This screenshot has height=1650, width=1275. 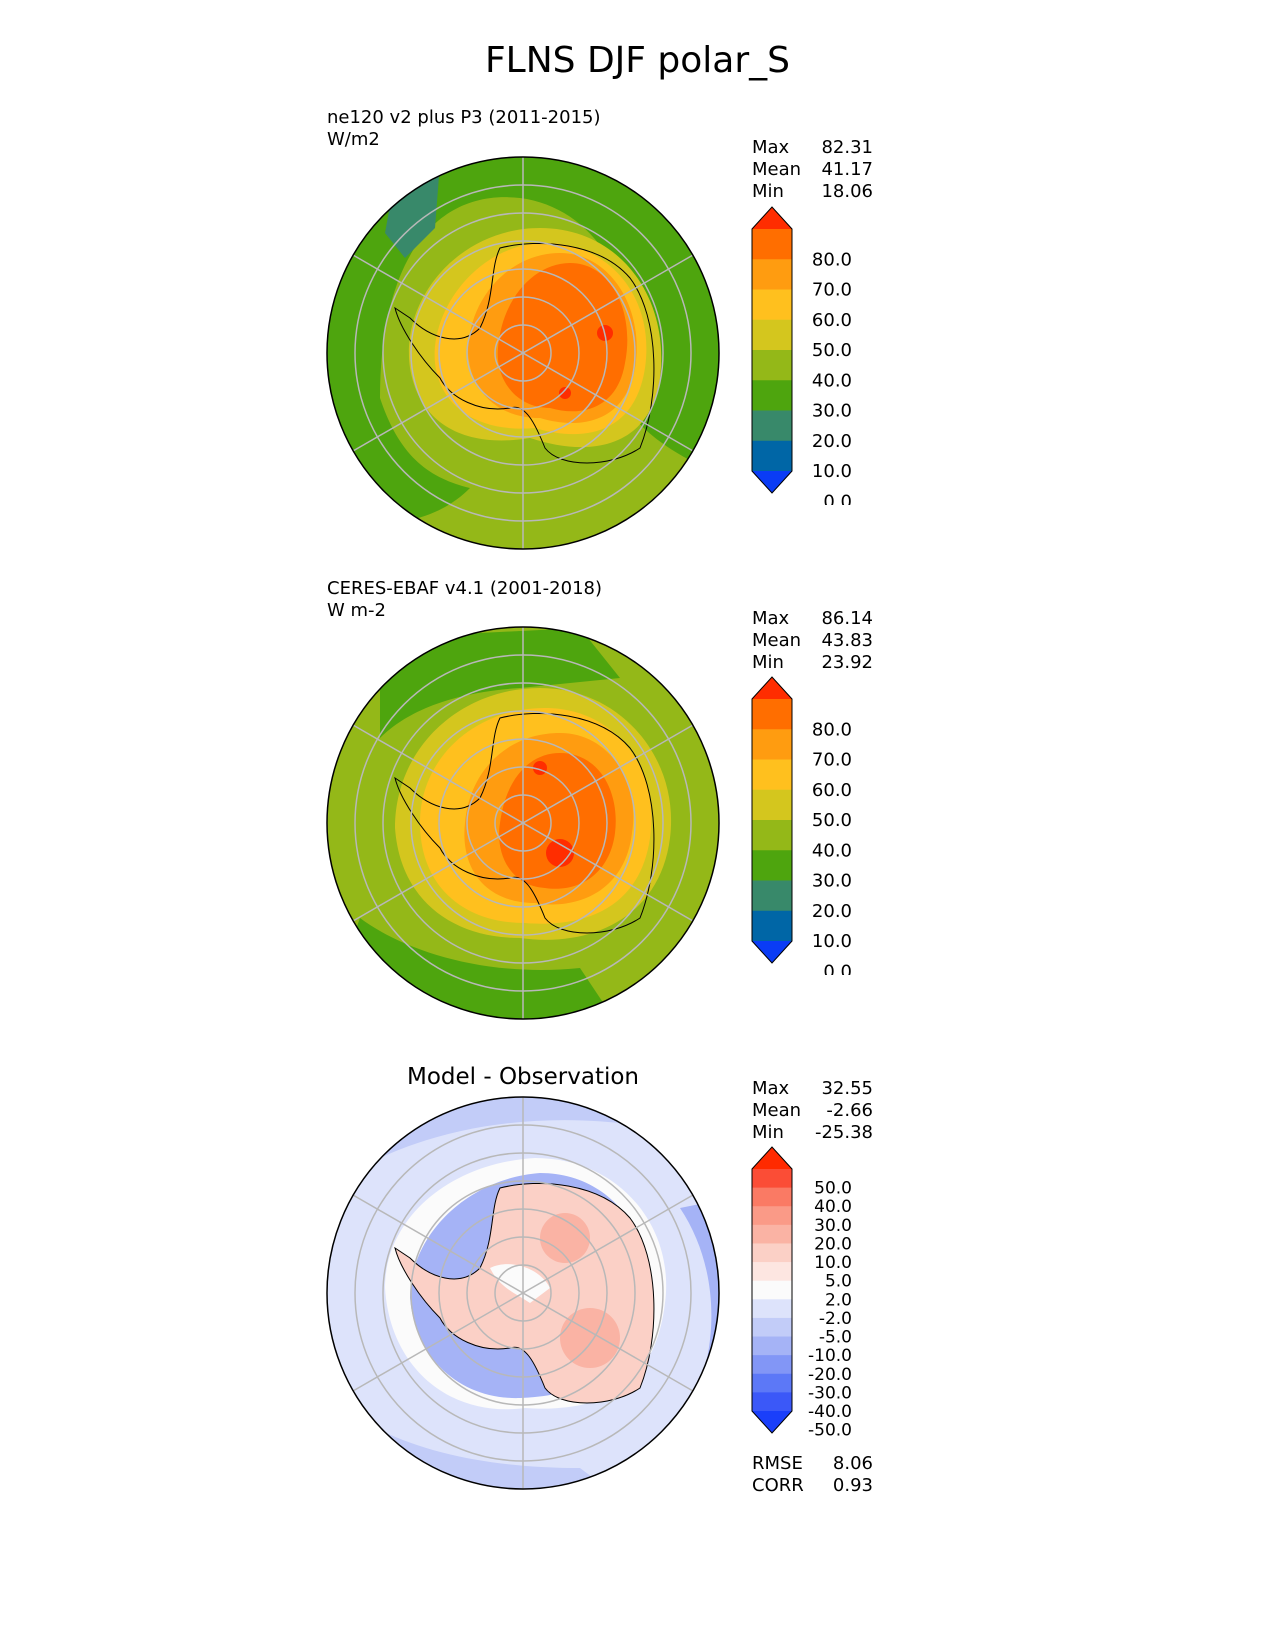 What do you see at coordinates (838, 1282) in the screenshot?
I see `colorbar-tick-label: 5.0` at bounding box center [838, 1282].